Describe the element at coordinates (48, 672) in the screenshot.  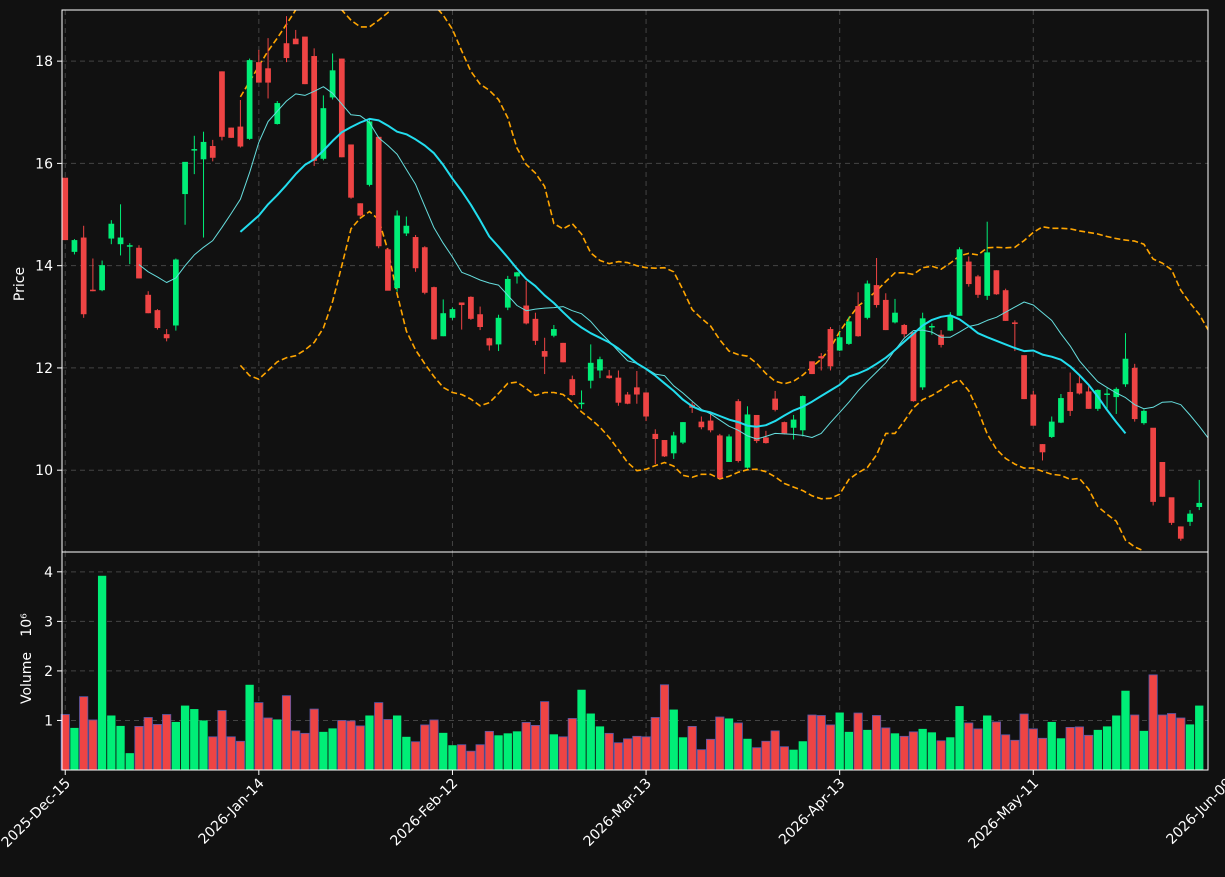
I see `volume-tick-label: 2` at that location.